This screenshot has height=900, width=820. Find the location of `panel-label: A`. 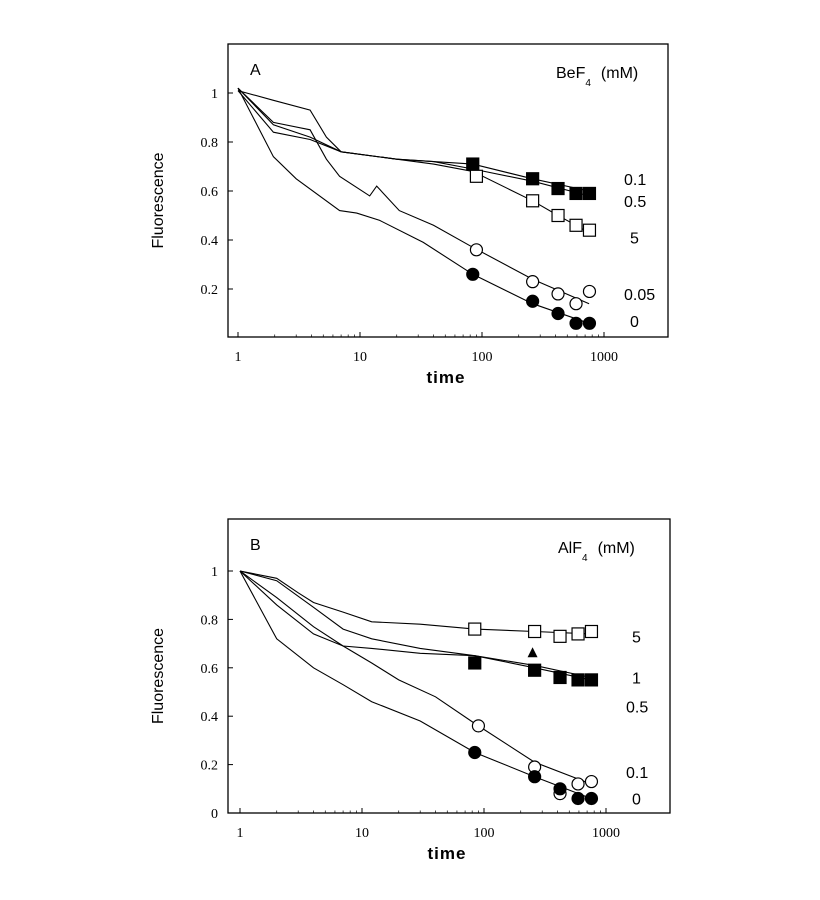

panel-label: A is located at coordinates (255, 70).